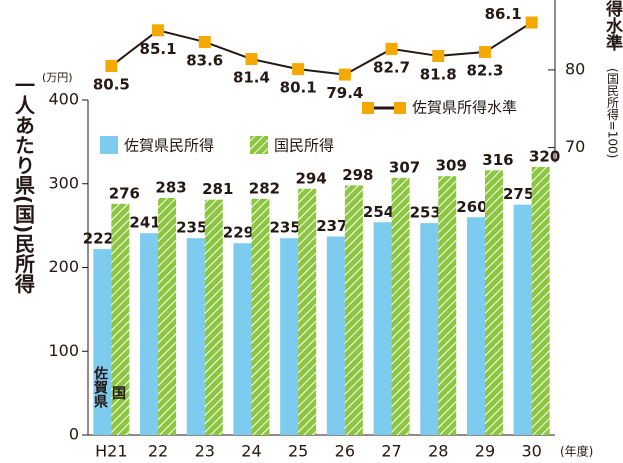  Describe the element at coordinates (321, 48) in the screenshot. I see `line` at that location.